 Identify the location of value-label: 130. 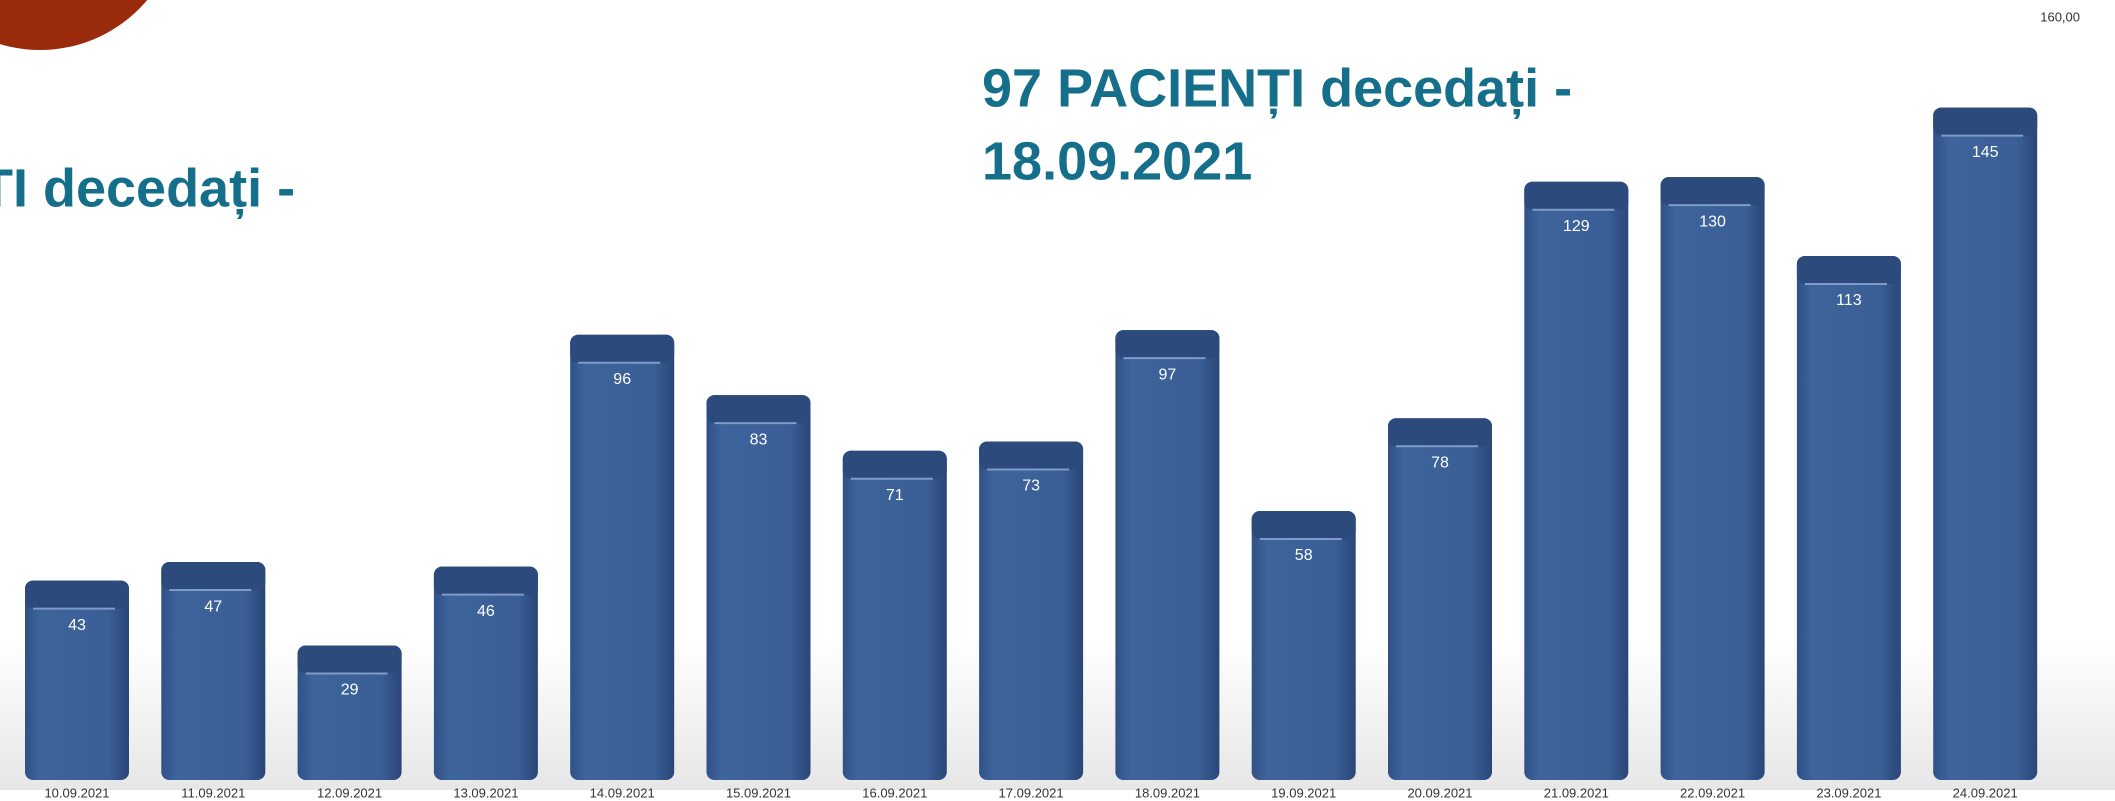
(1712, 221).